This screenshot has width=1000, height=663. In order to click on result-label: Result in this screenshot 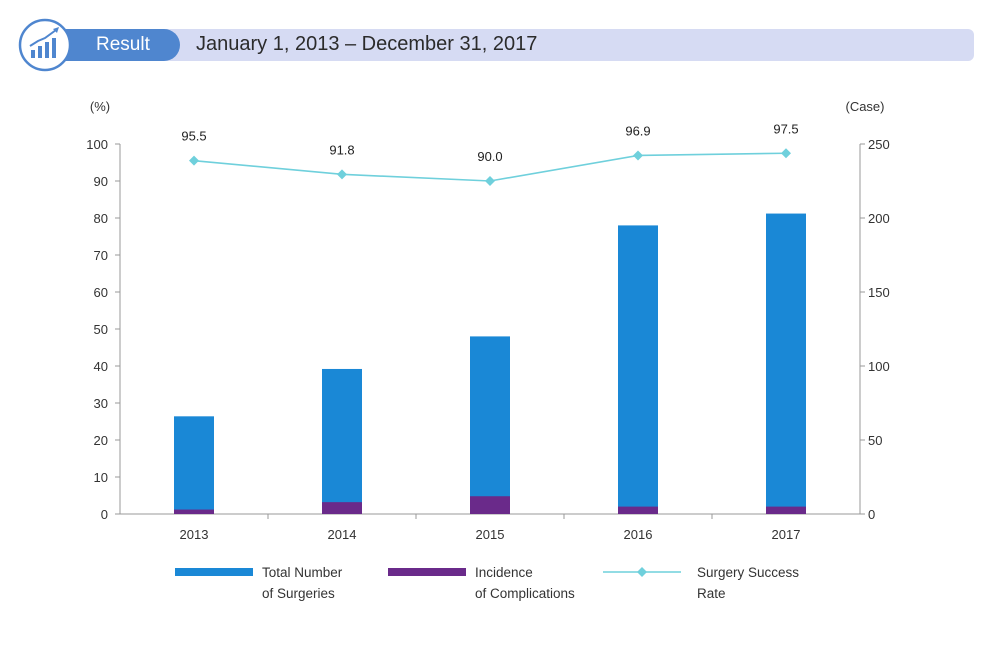, I will do `click(123, 44)`.